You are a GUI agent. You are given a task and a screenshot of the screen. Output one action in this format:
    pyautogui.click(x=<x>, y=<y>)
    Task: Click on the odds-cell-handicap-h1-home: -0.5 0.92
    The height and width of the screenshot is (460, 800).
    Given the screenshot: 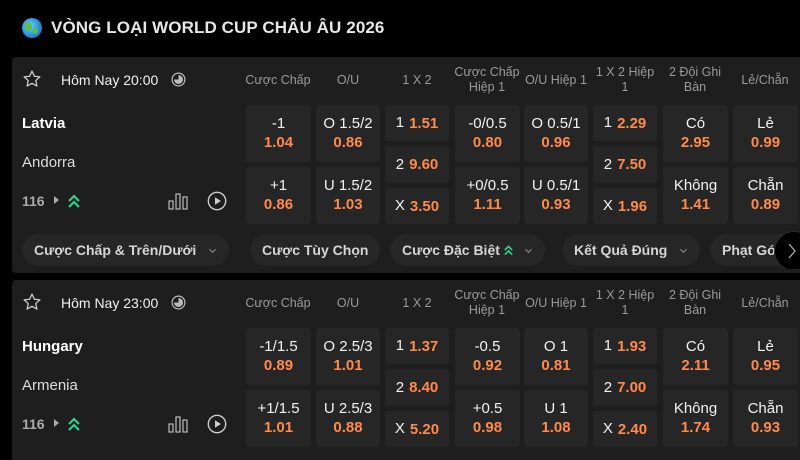 What is the action you would take?
    pyautogui.click(x=487, y=356)
    